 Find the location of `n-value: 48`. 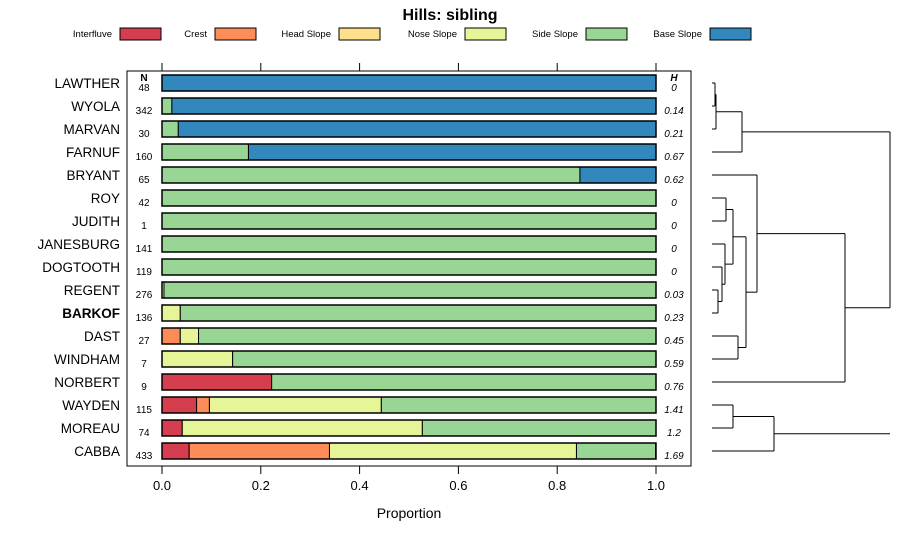

n-value: 48 is located at coordinates (144, 88).